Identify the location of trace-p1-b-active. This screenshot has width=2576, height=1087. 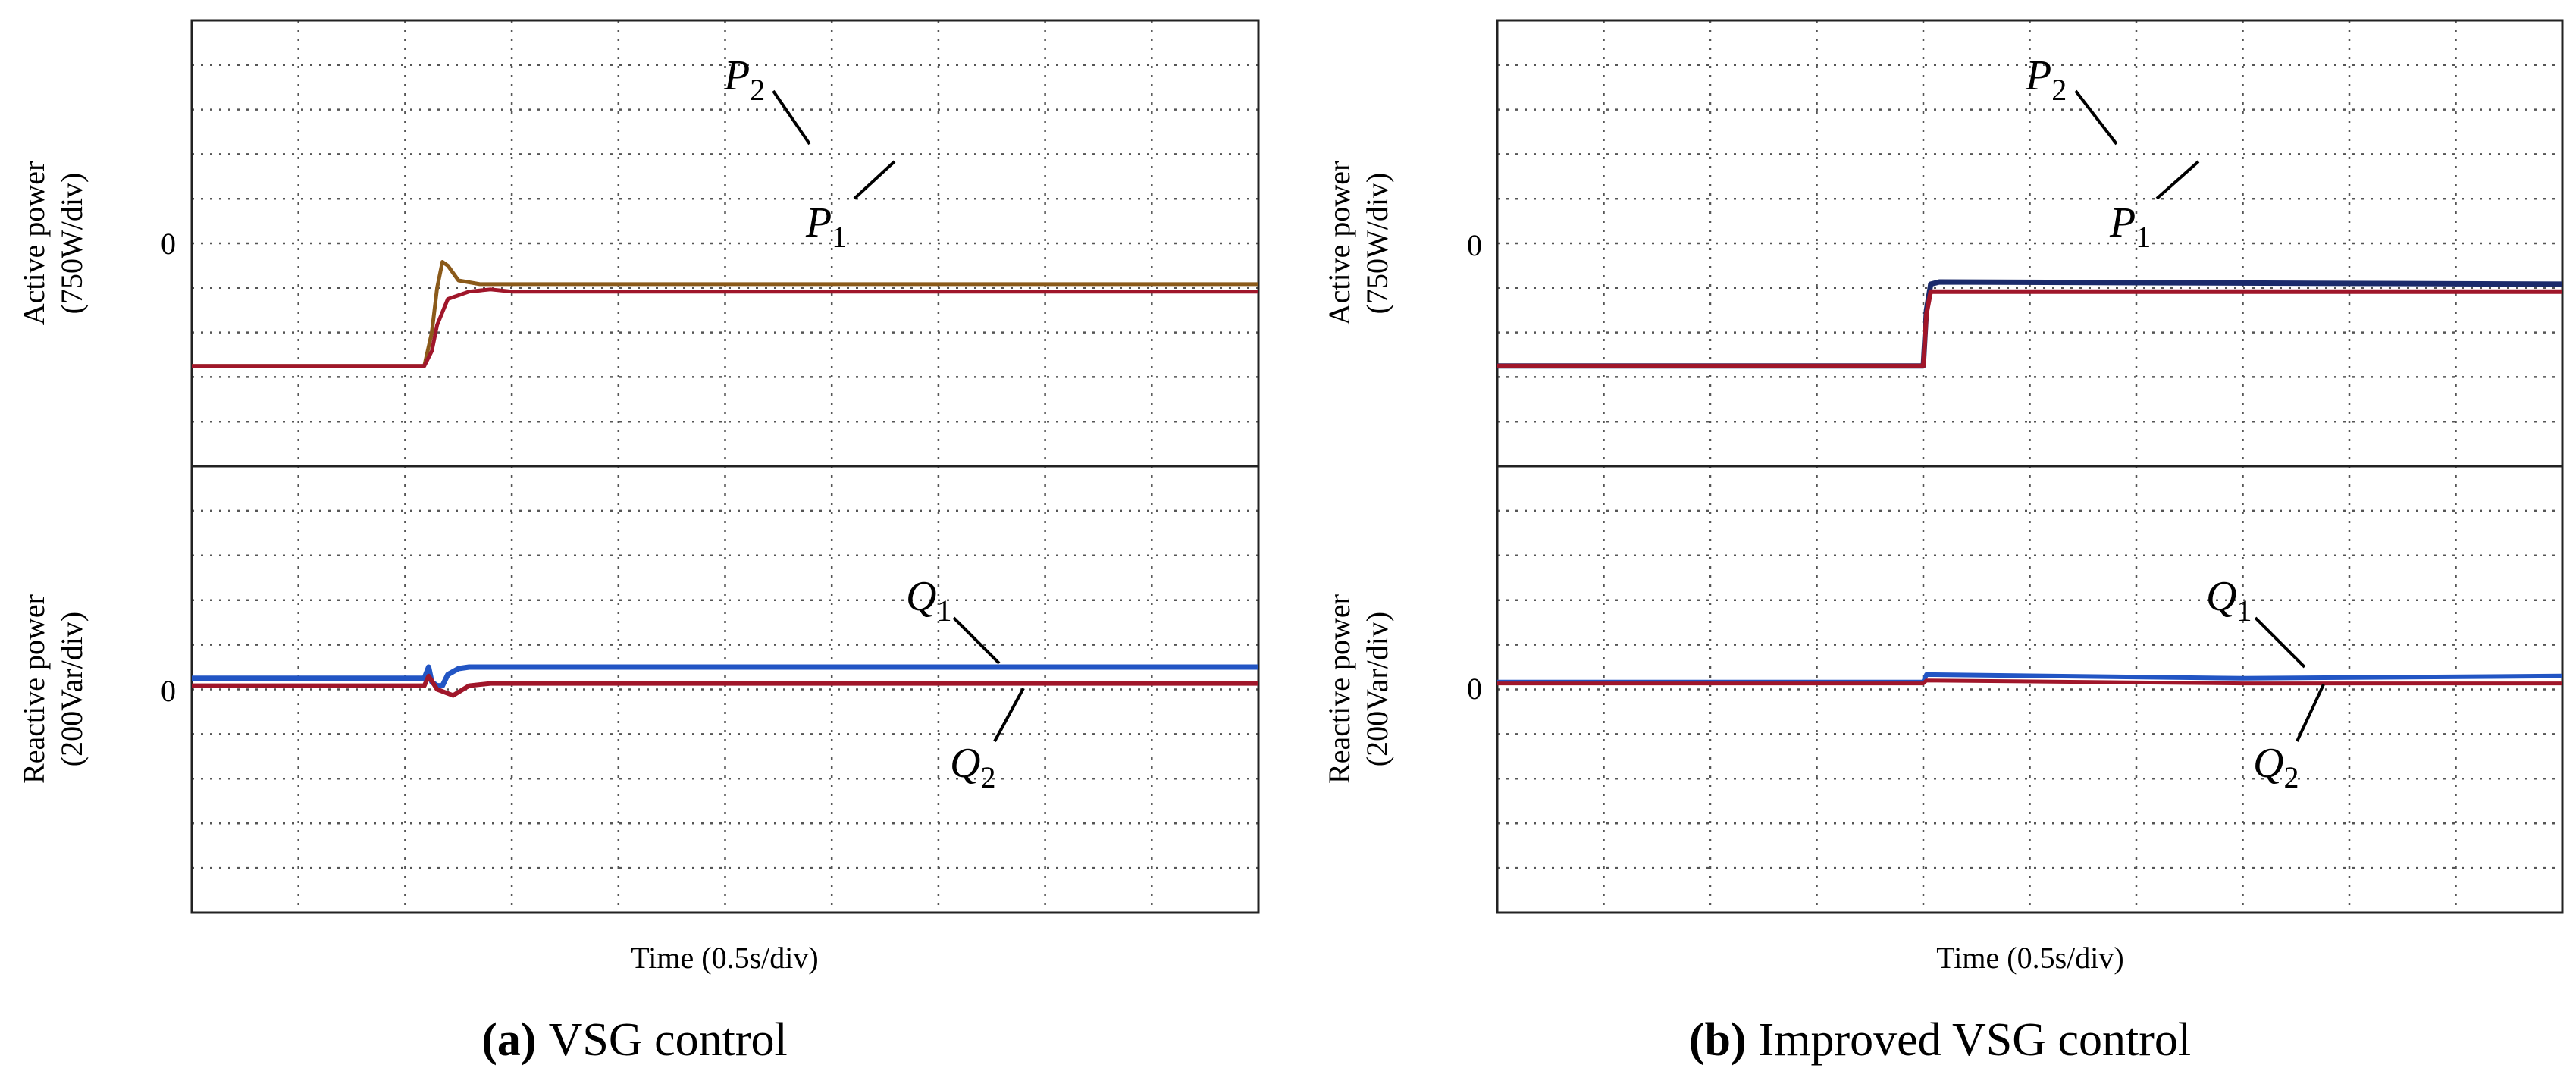
(2030, 328).